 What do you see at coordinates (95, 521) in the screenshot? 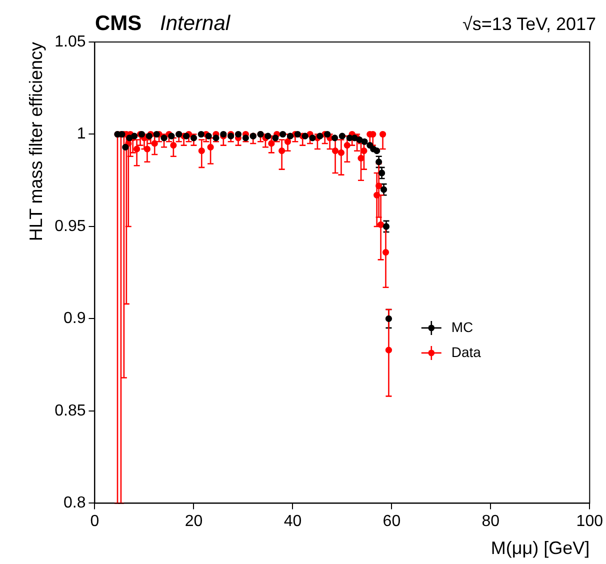
I see `x-tick-label: 0` at bounding box center [95, 521].